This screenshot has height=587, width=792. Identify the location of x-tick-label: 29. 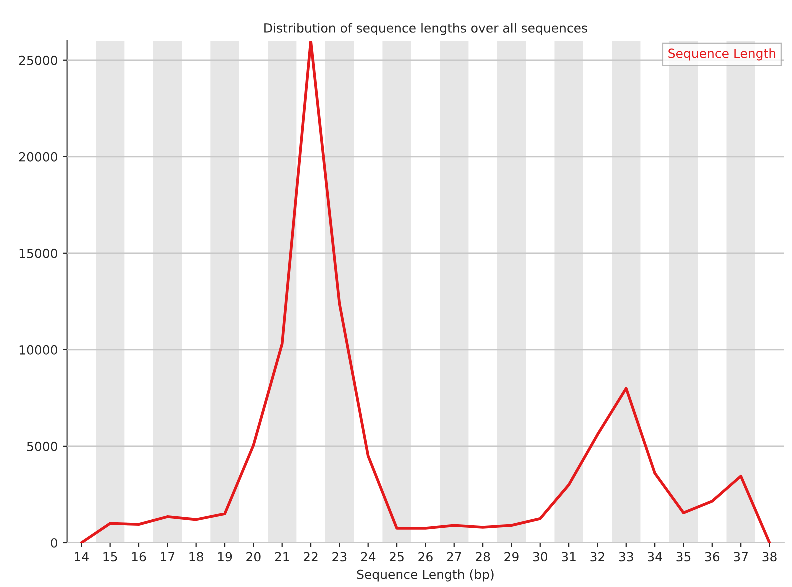
(511, 557).